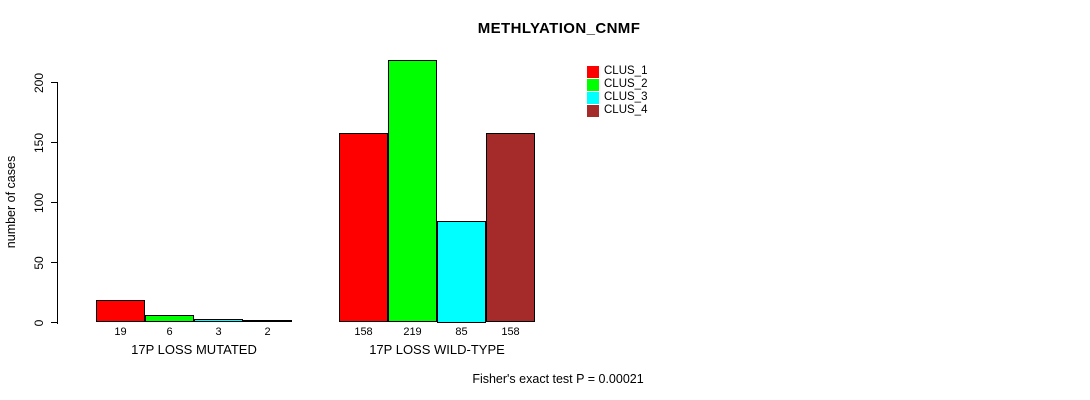 This screenshot has height=400, width=1090. I want to click on legend-item-clus-3: CLUS_3, so click(617, 97).